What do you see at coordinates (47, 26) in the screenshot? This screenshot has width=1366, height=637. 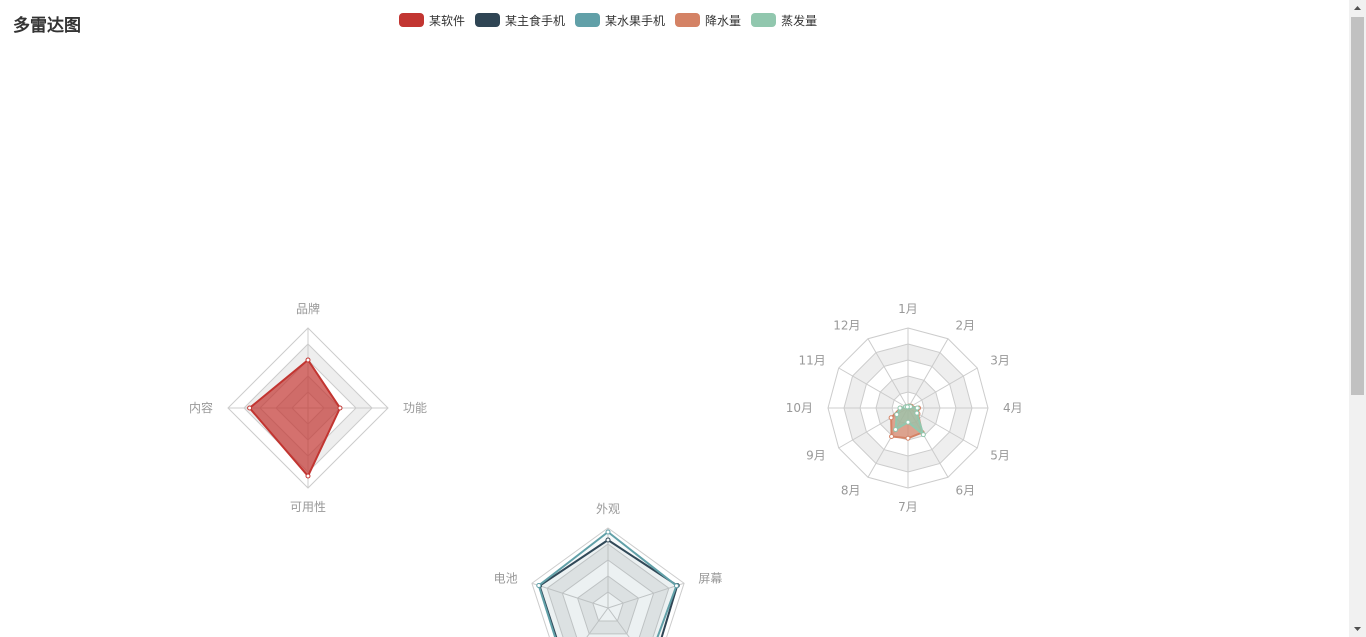 I see `chart-title: 多雷达图` at bounding box center [47, 26].